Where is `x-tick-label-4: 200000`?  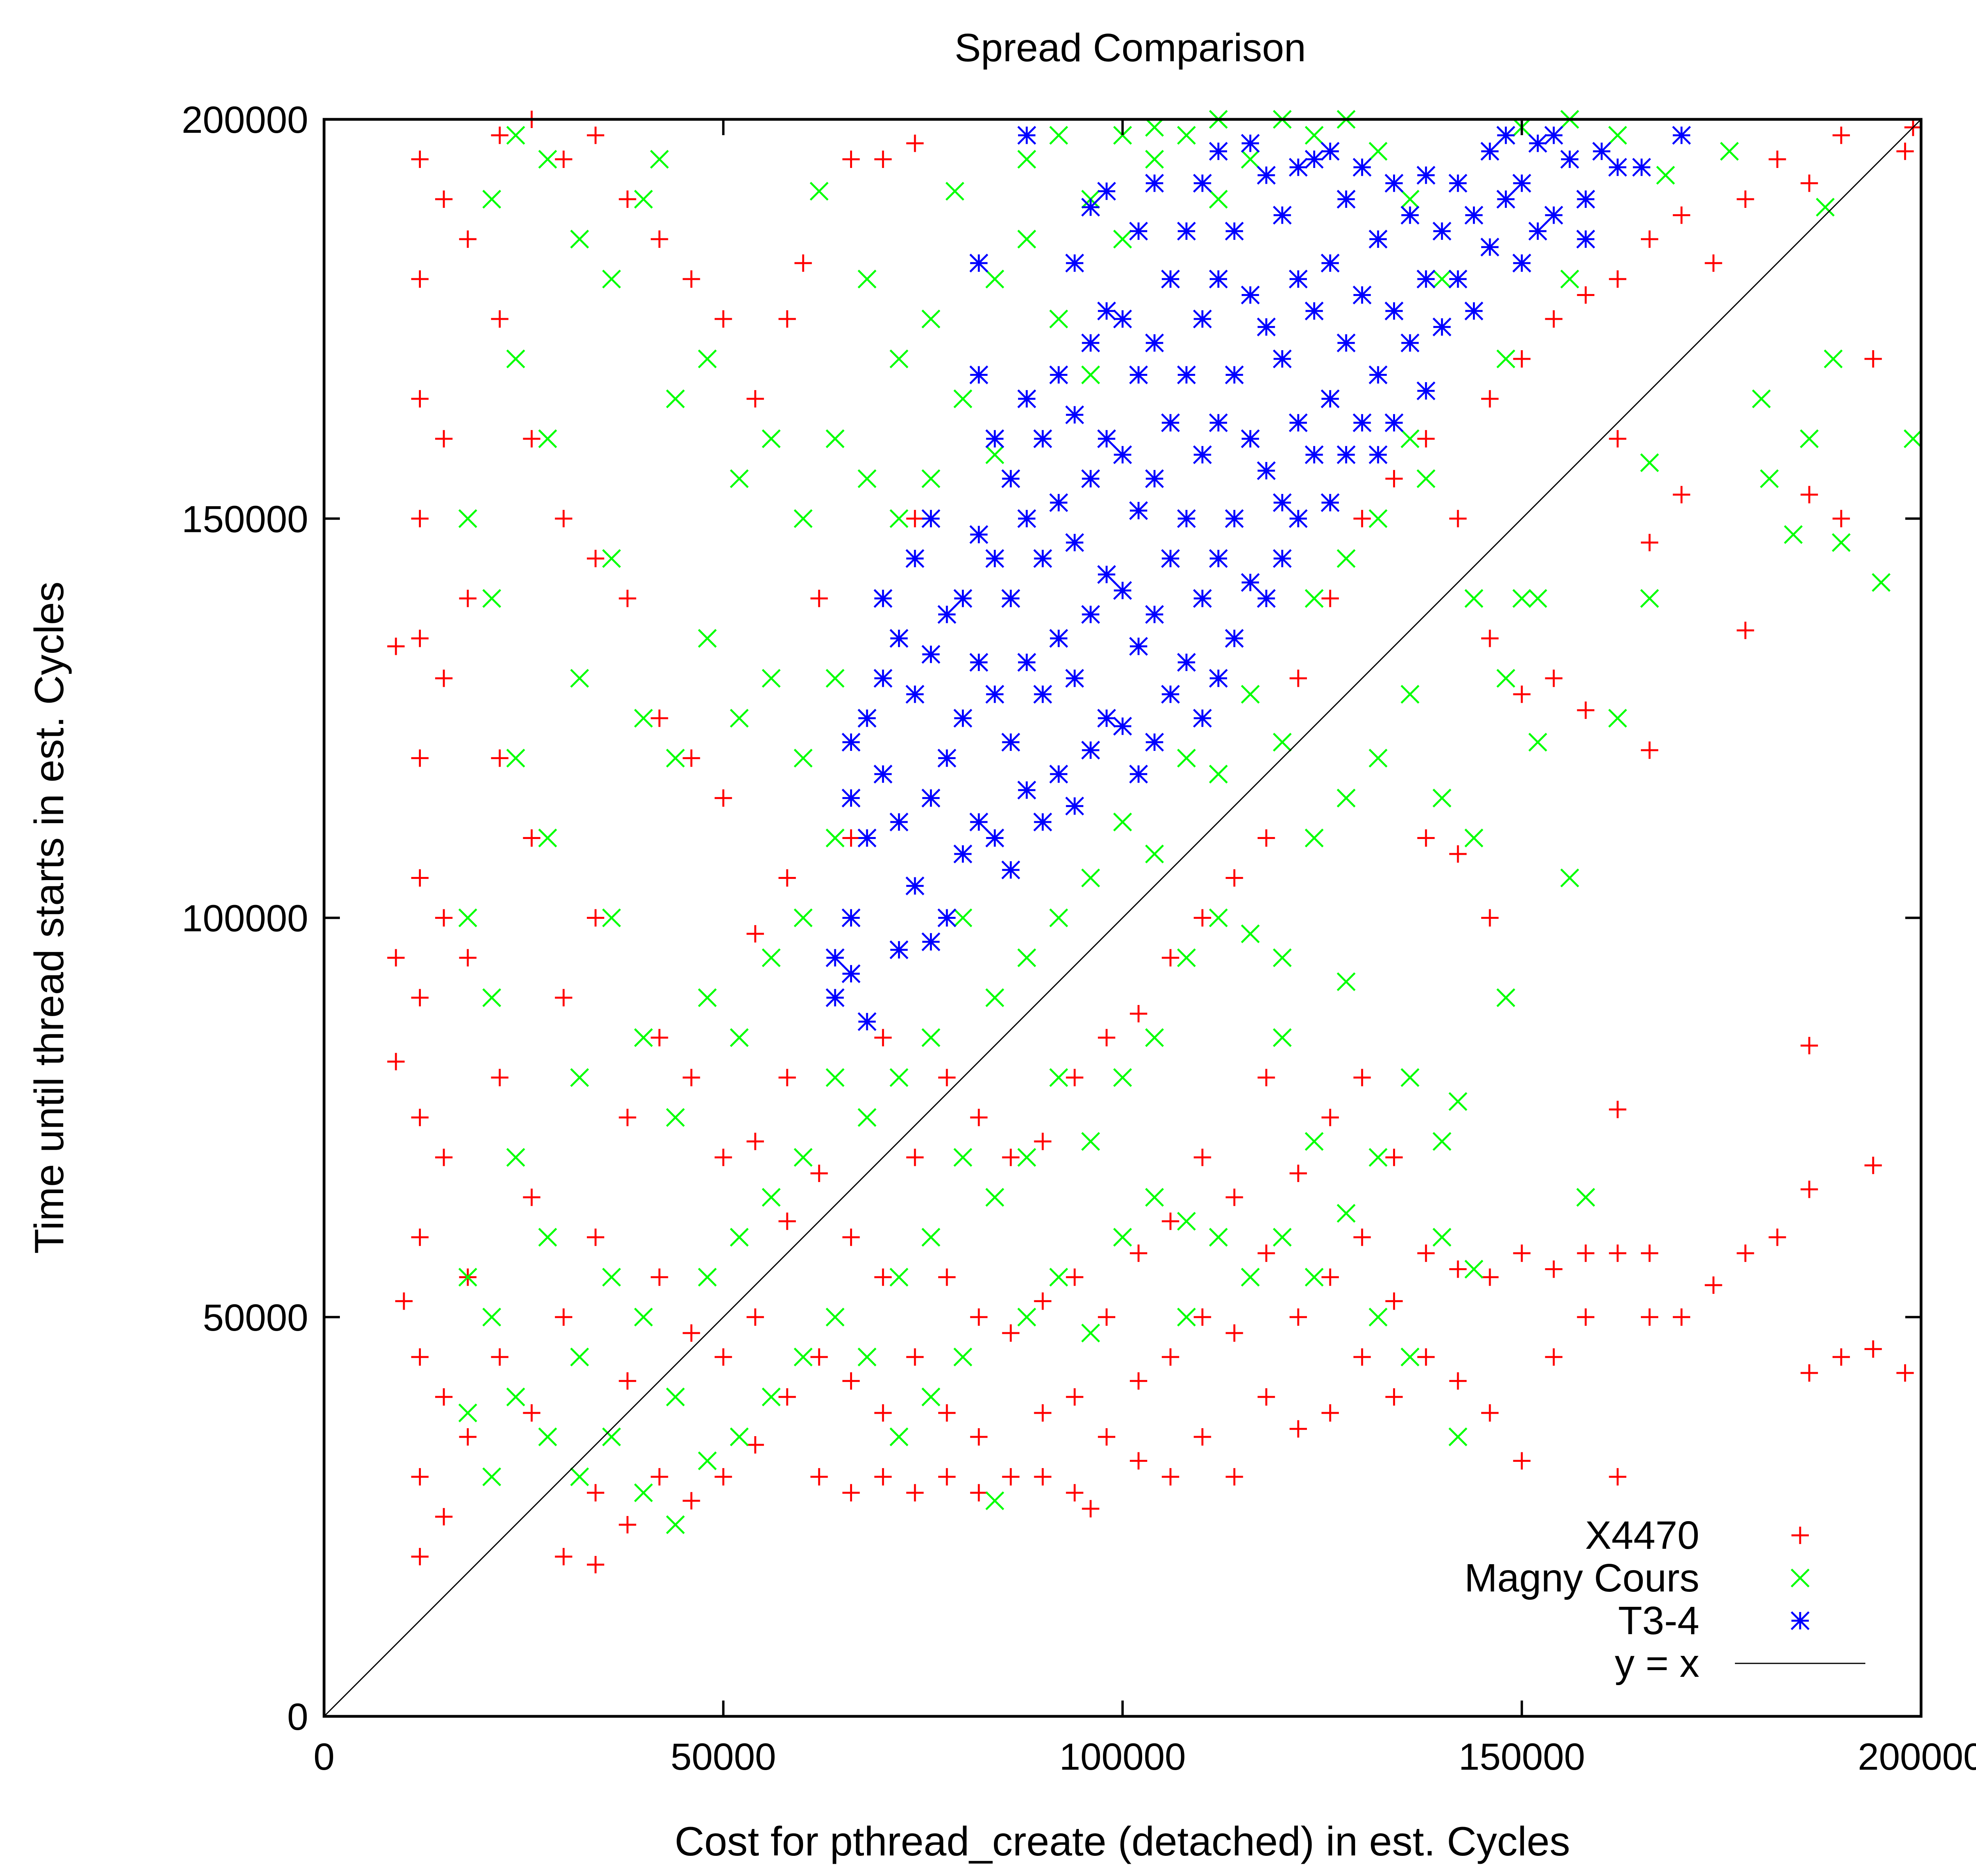
x-tick-label-4: 200000 is located at coordinates (1917, 1757).